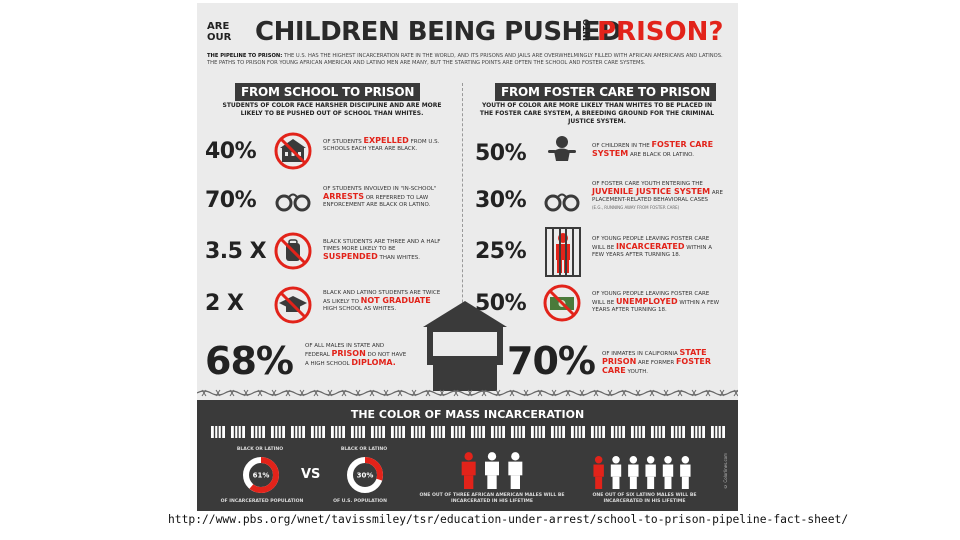  Describe the element at coordinates (501, 251) in the screenshot. I see `stat-incarcerated-value: 25%` at that location.